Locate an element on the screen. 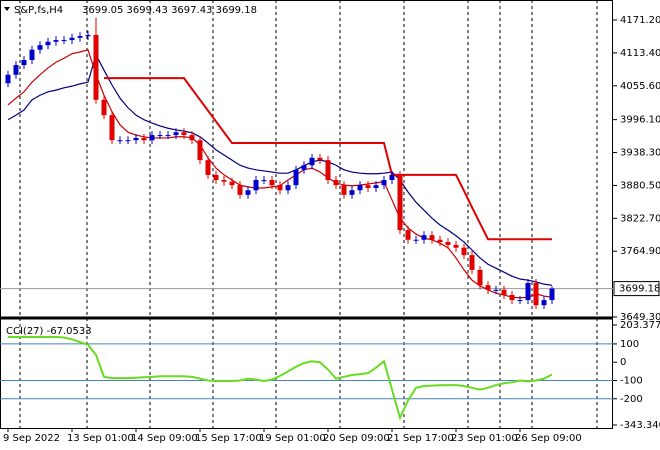 The image size is (660, 450). x-tick-label: 26 Sep 09:00 is located at coordinates (548, 438).